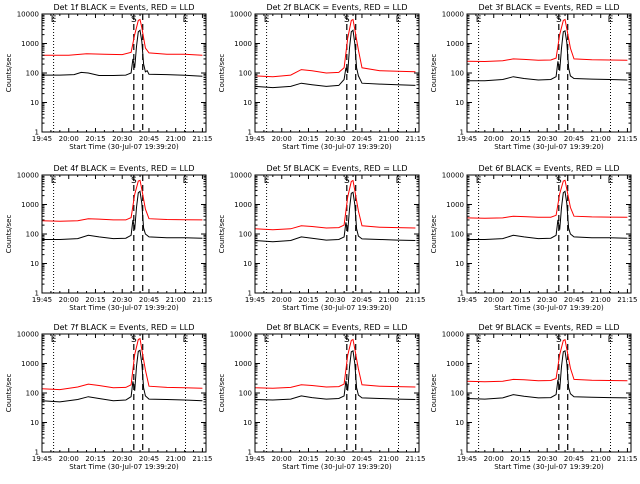 This screenshot has height=484, width=640. I want to click on panel-title: Det 1f BLACK = Events, RED = LLD, so click(123, 7).